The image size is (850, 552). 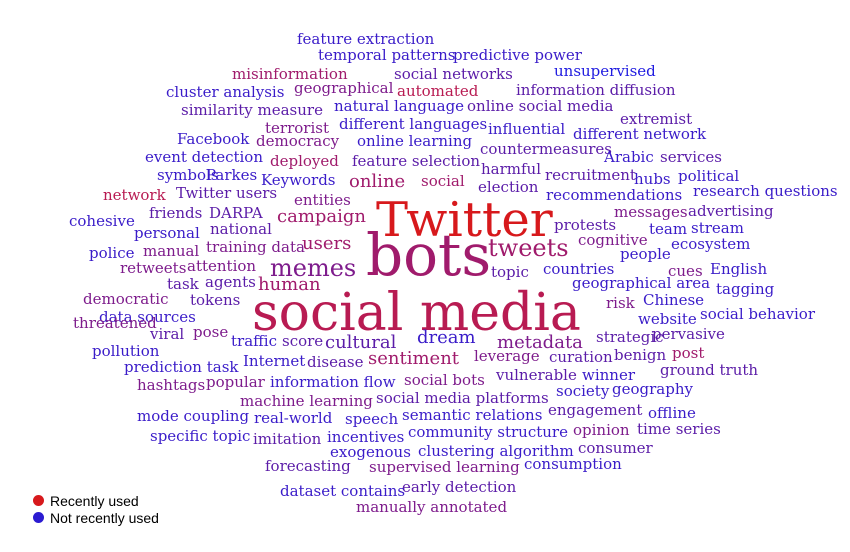 I want to click on cloud-word: people, so click(x=645, y=254).